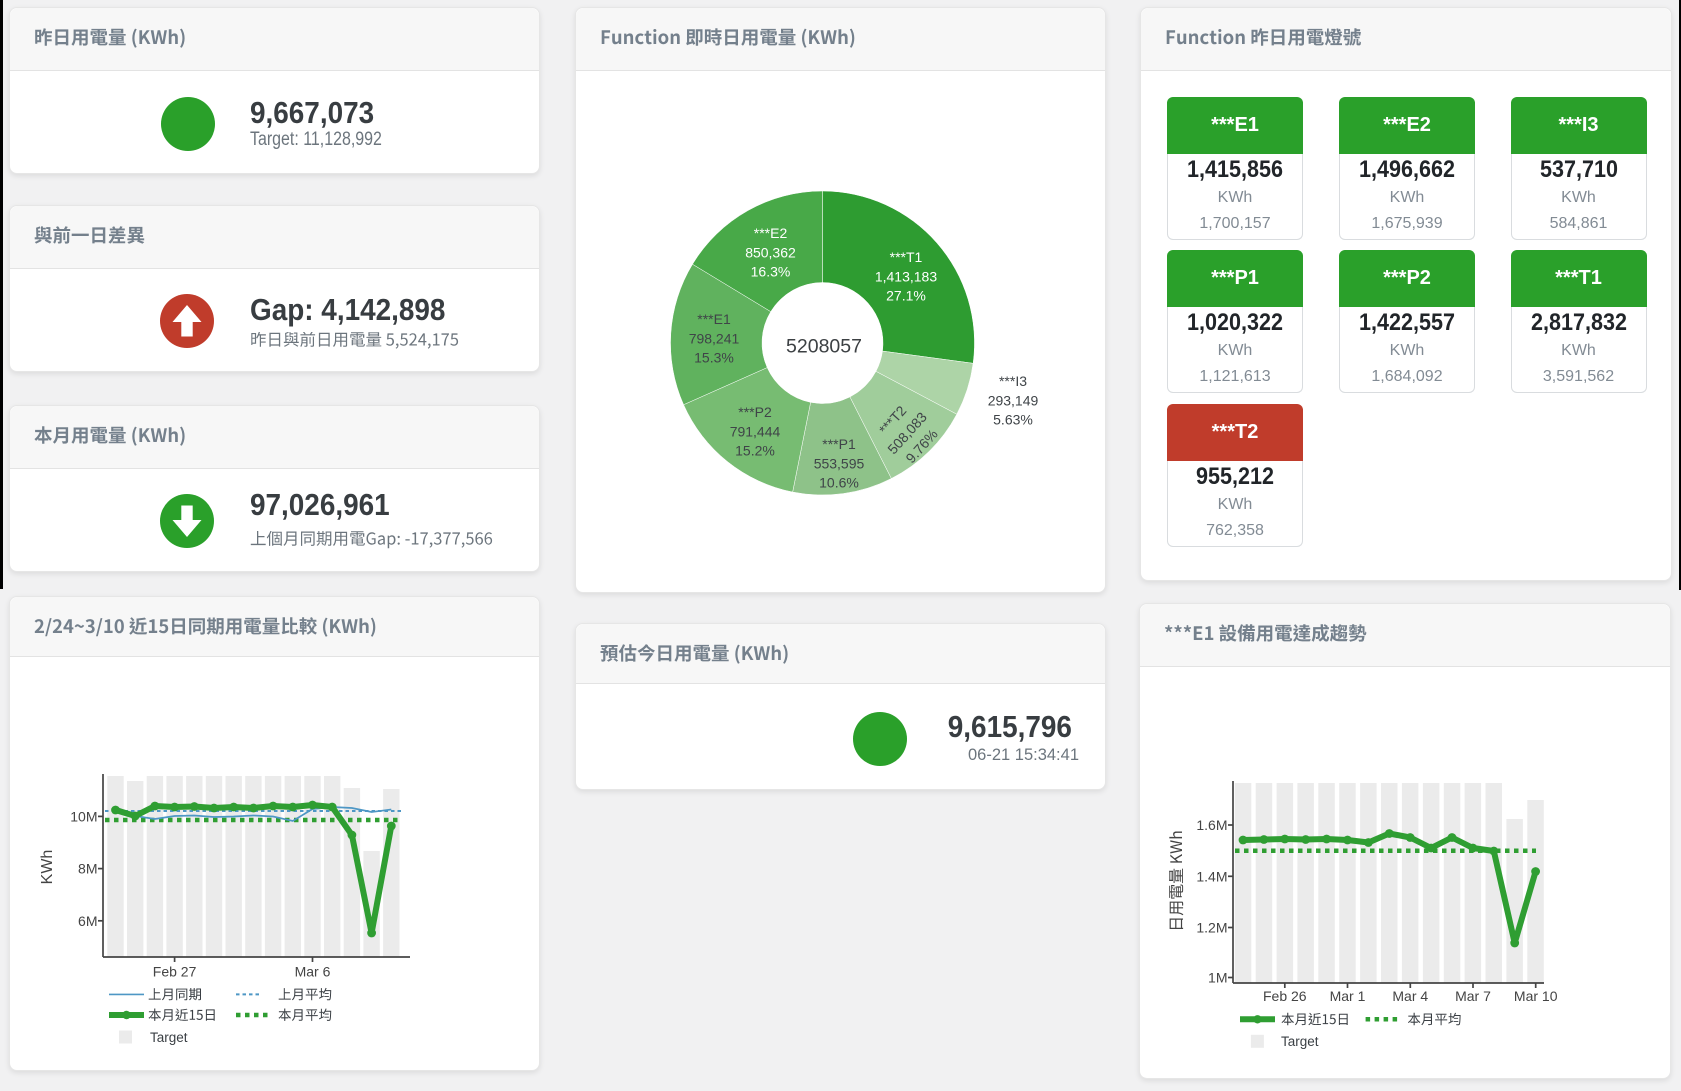 The height and width of the screenshot is (1091, 1681). What do you see at coordinates (1285, 996) in the screenshot?
I see `svg-text: Feb 26` at bounding box center [1285, 996].